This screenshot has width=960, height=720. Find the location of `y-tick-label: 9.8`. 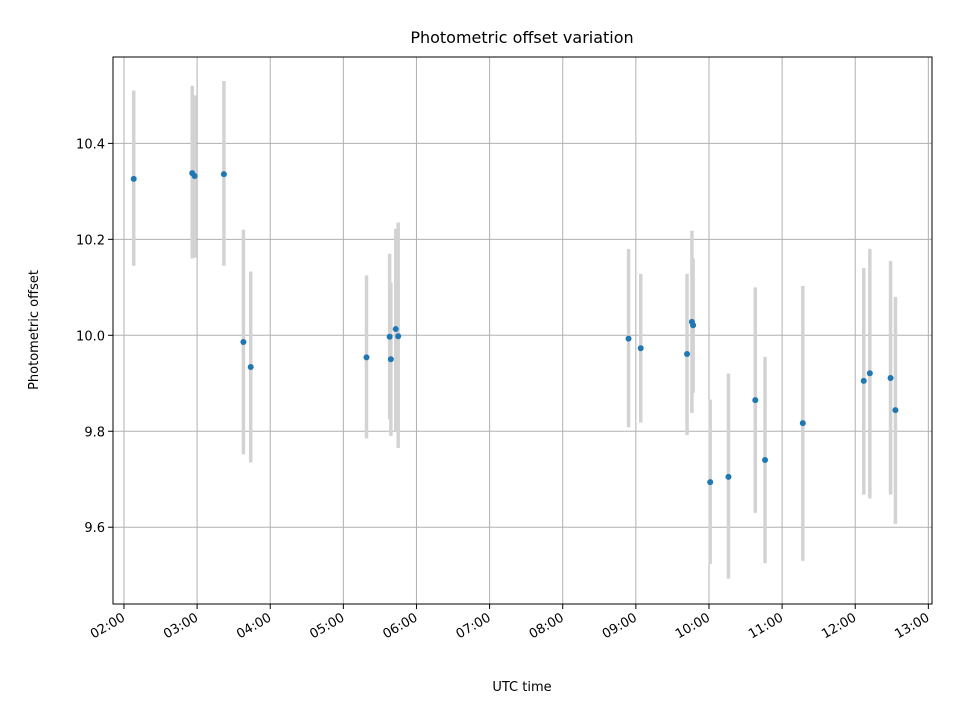

y-tick-label: 9.8 is located at coordinates (94, 432).